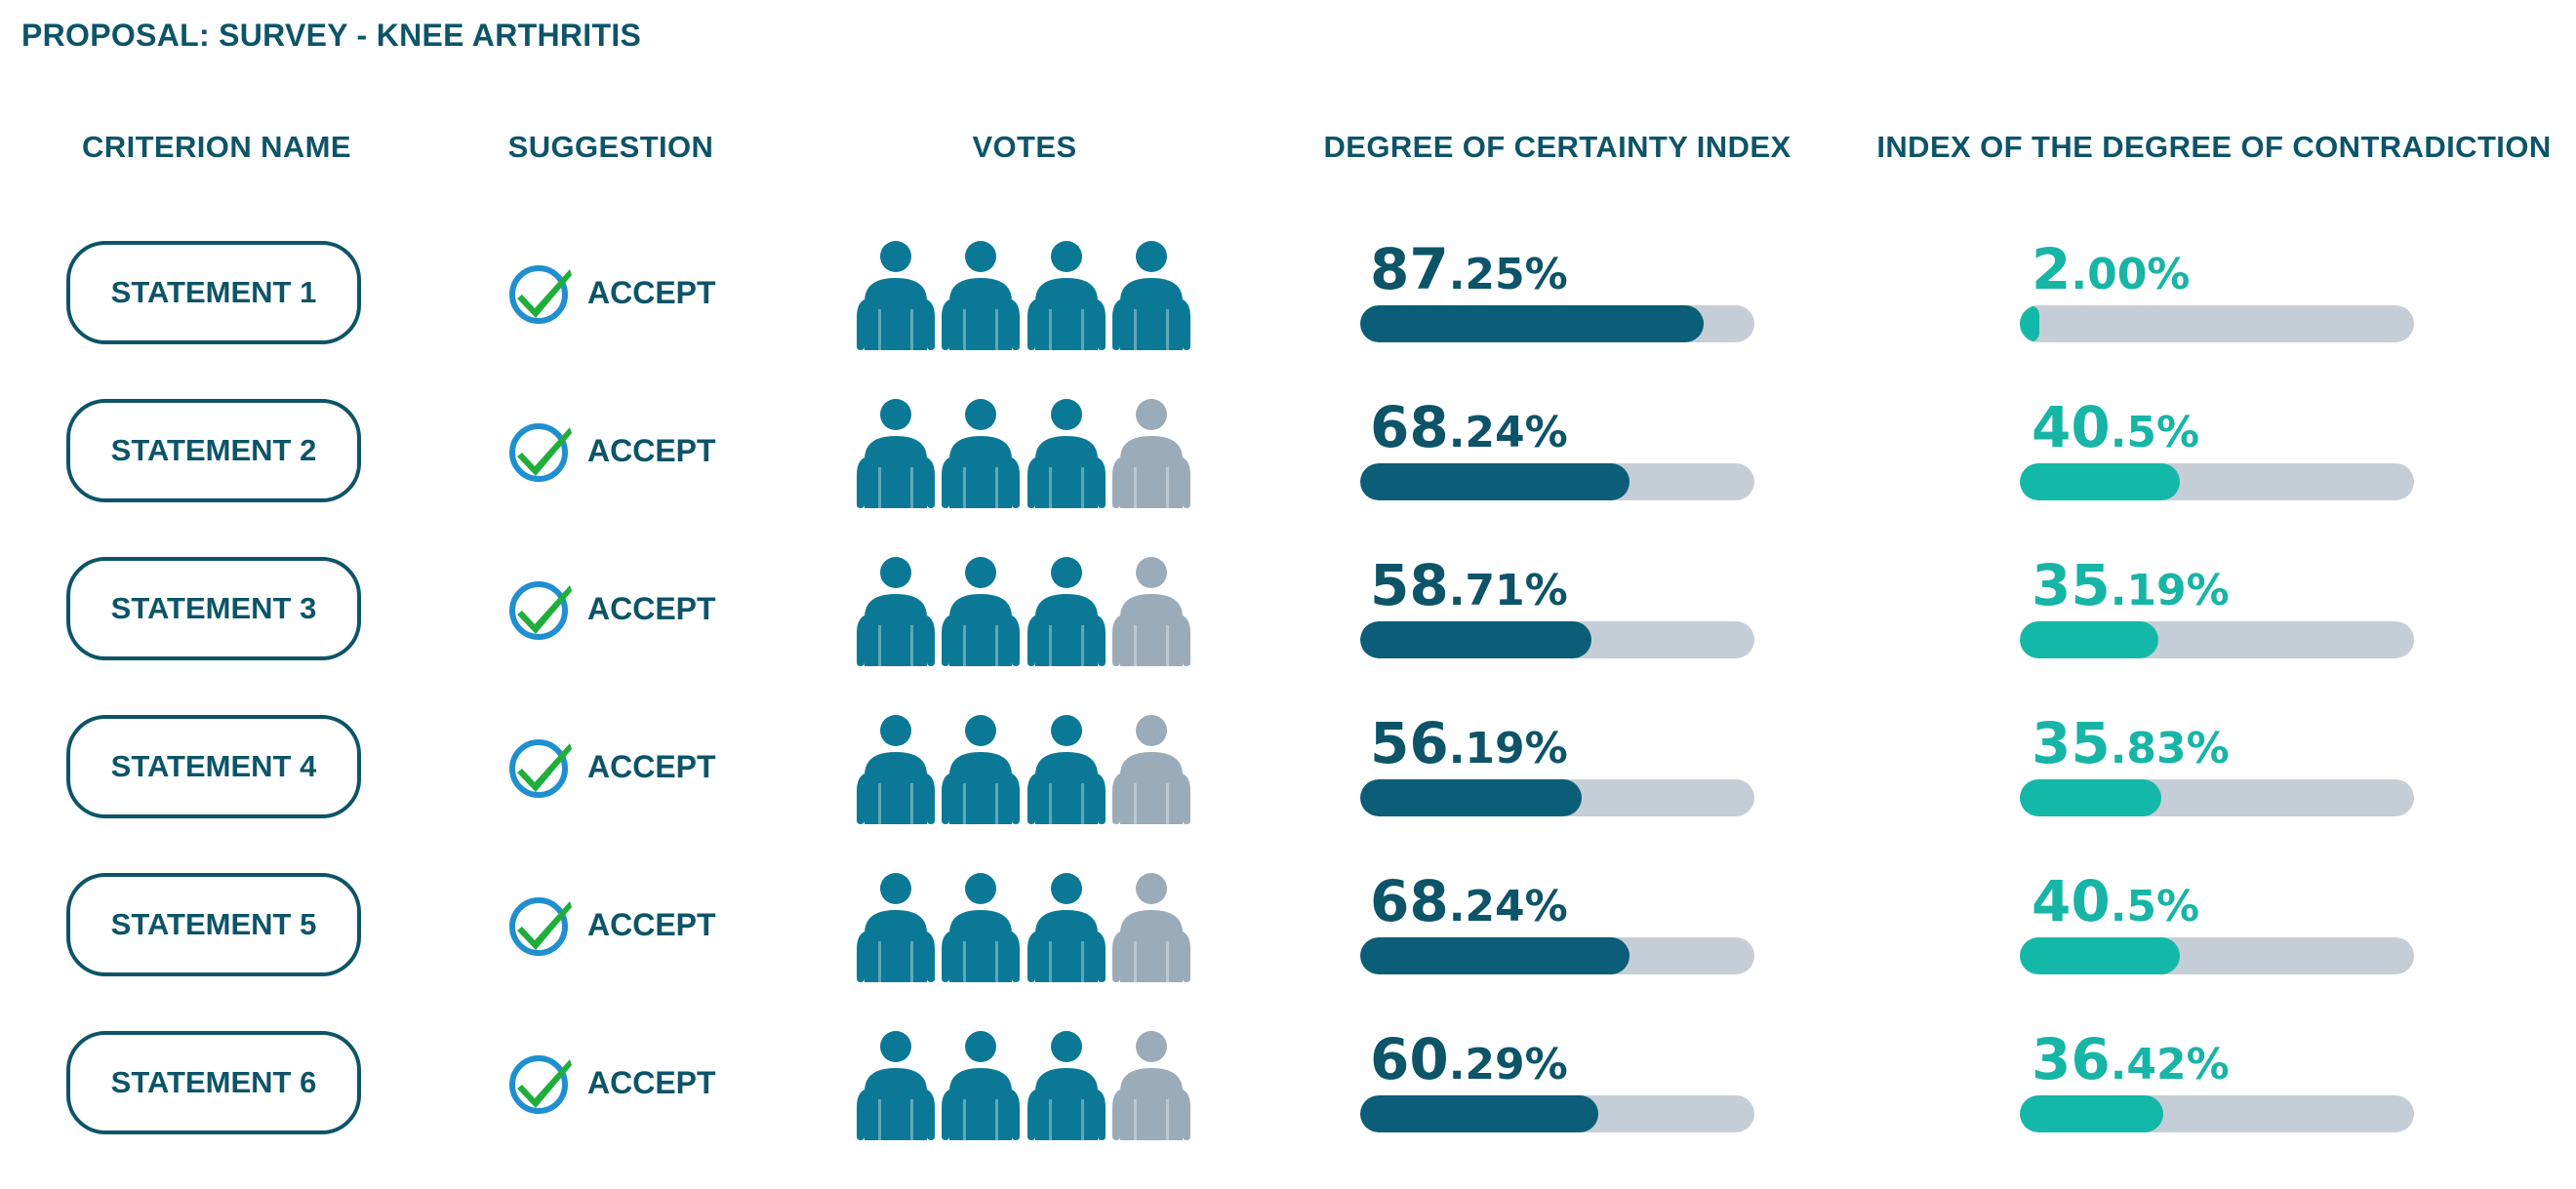  I want to click on certainty-integer: 56, so click(1409, 743).